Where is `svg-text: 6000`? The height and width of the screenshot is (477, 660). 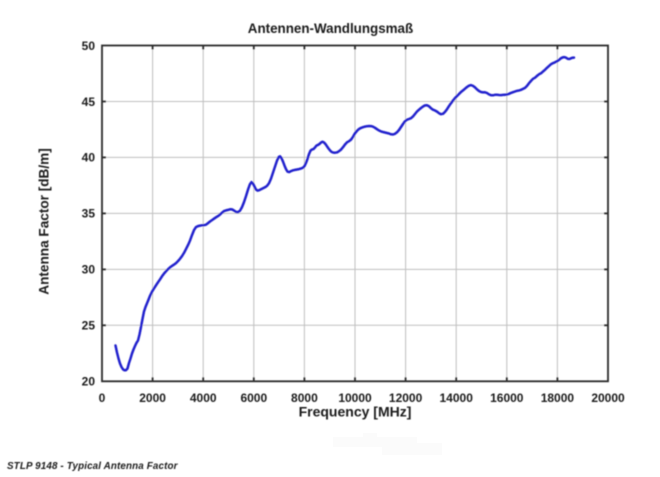
svg-text: 6000 is located at coordinates (253, 398).